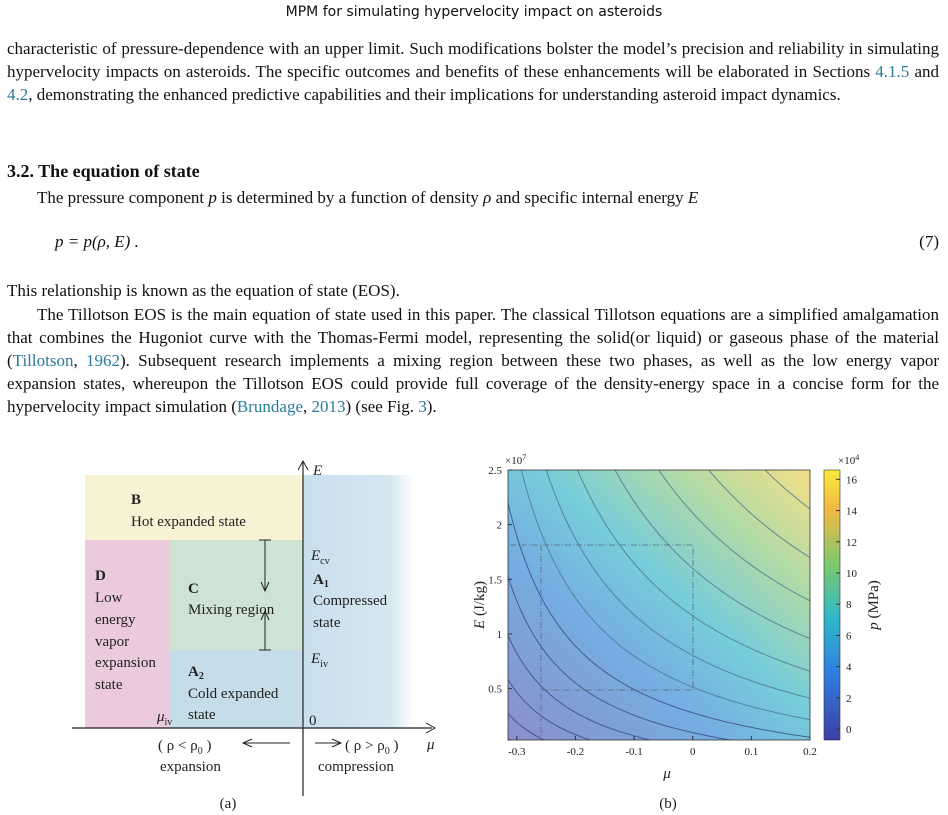 Image resolution: width=948 pixels, height=815 pixels. What do you see at coordinates (480, 600) in the screenshot?
I see `unit: (J/kg)` at bounding box center [480, 600].